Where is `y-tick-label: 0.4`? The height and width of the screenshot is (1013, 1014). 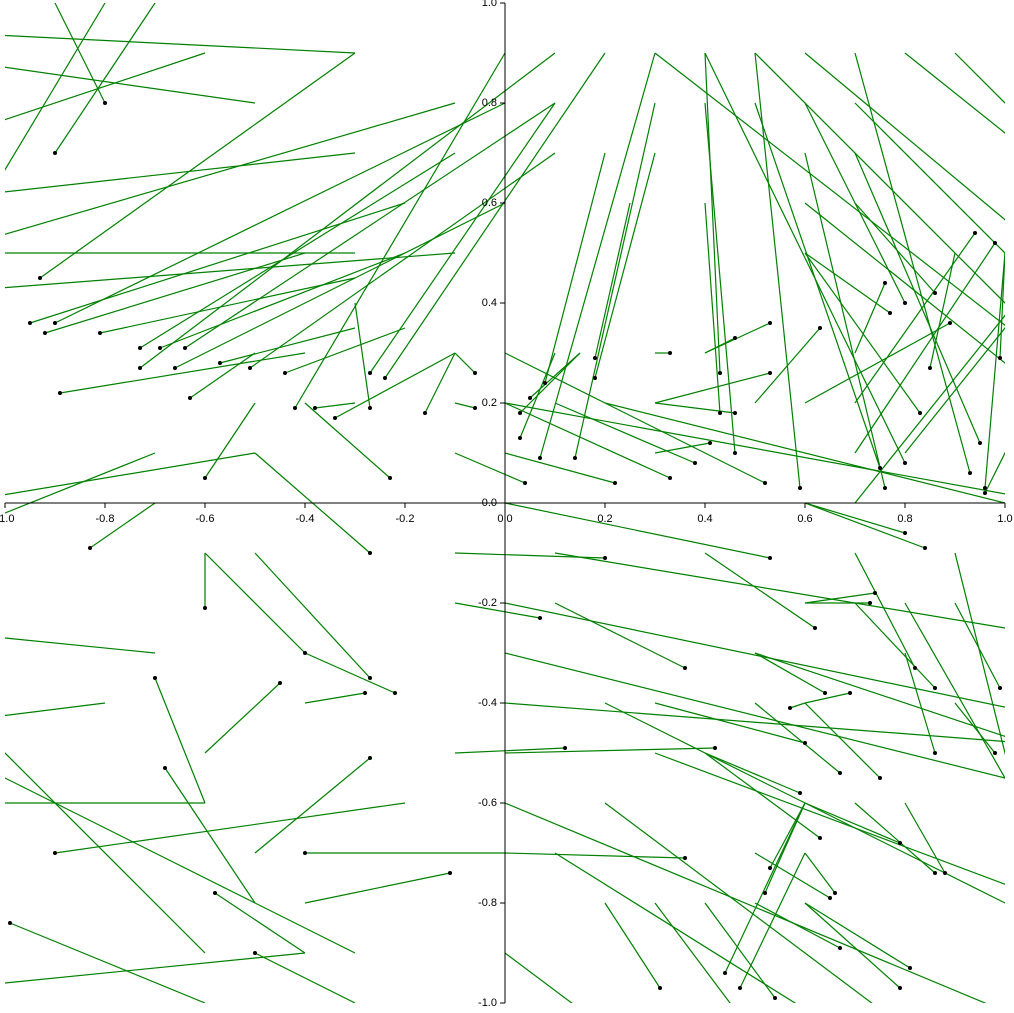 y-tick-label: 0.4 is located at coordinates (489, 303).